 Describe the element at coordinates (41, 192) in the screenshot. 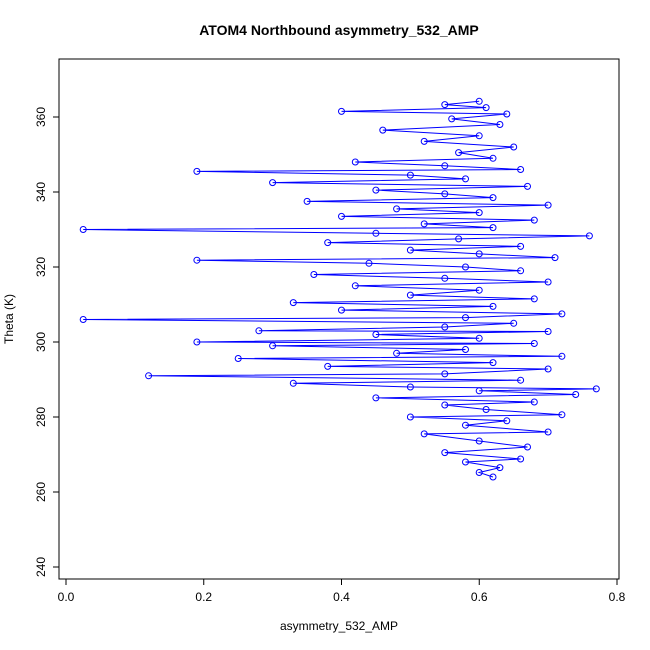

I see `y-tick-label: 340` at that location.